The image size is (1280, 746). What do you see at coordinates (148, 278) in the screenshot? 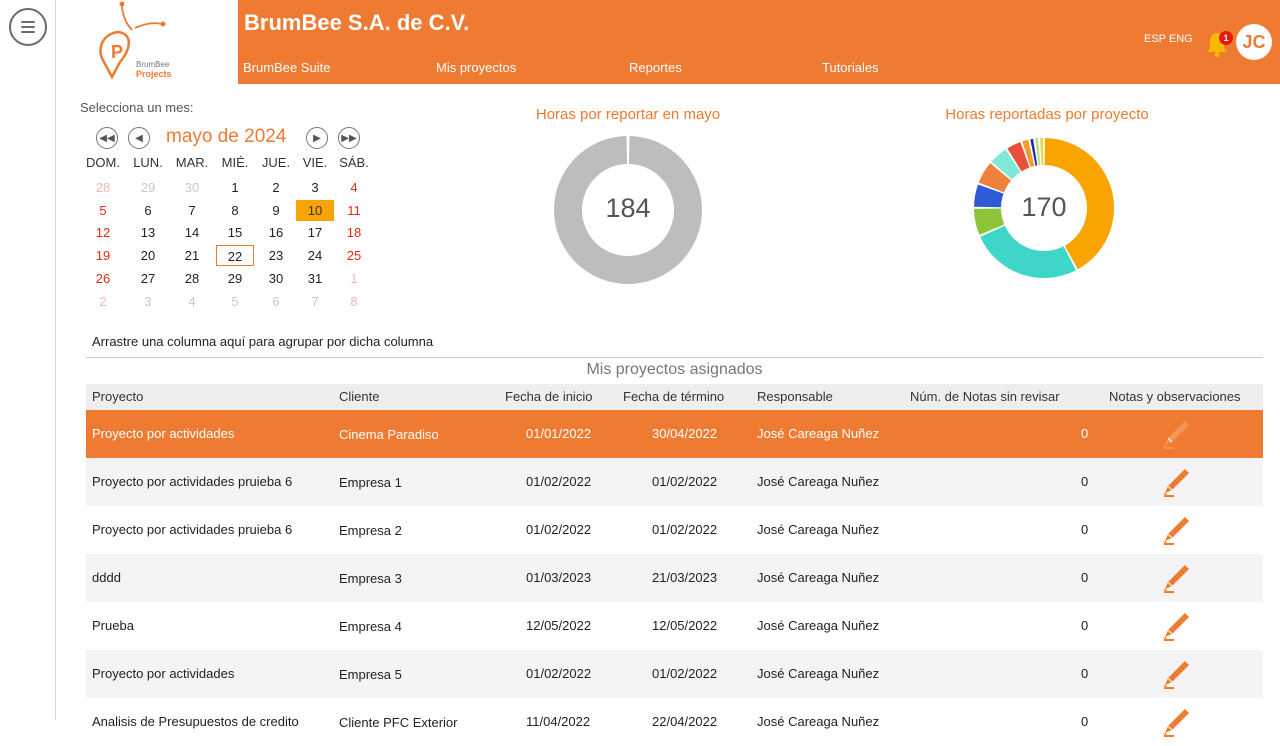
I see `calendar-day: 27` at bounding box center [148, 278].